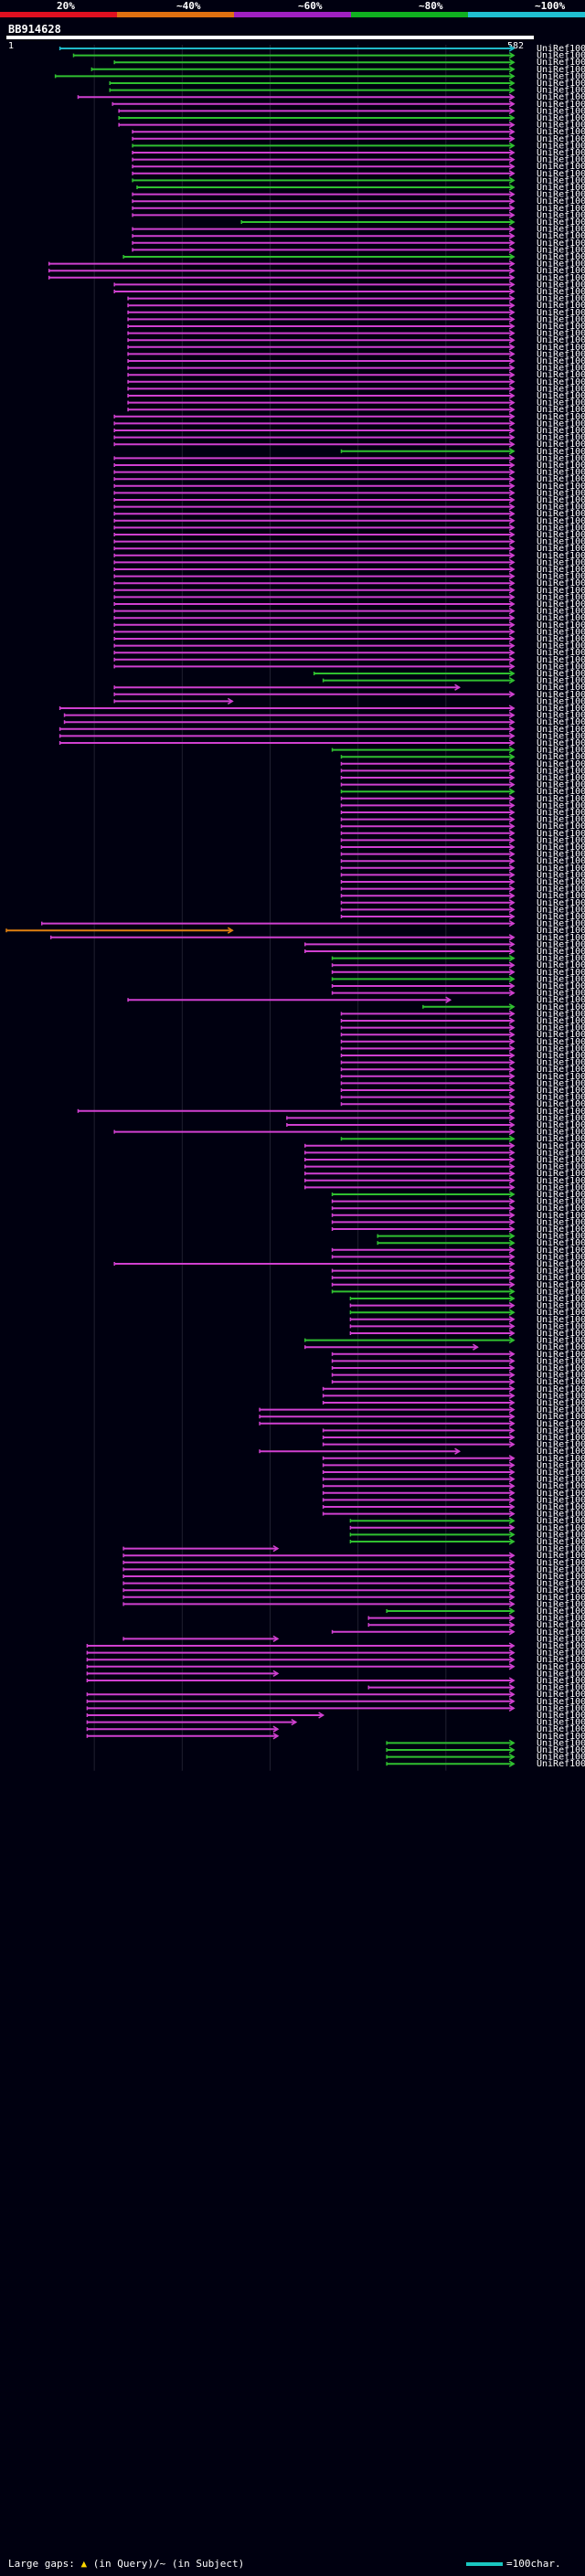  I want to click on hit-label: UniRef100_A5Q6Q6, so click(561, 764).